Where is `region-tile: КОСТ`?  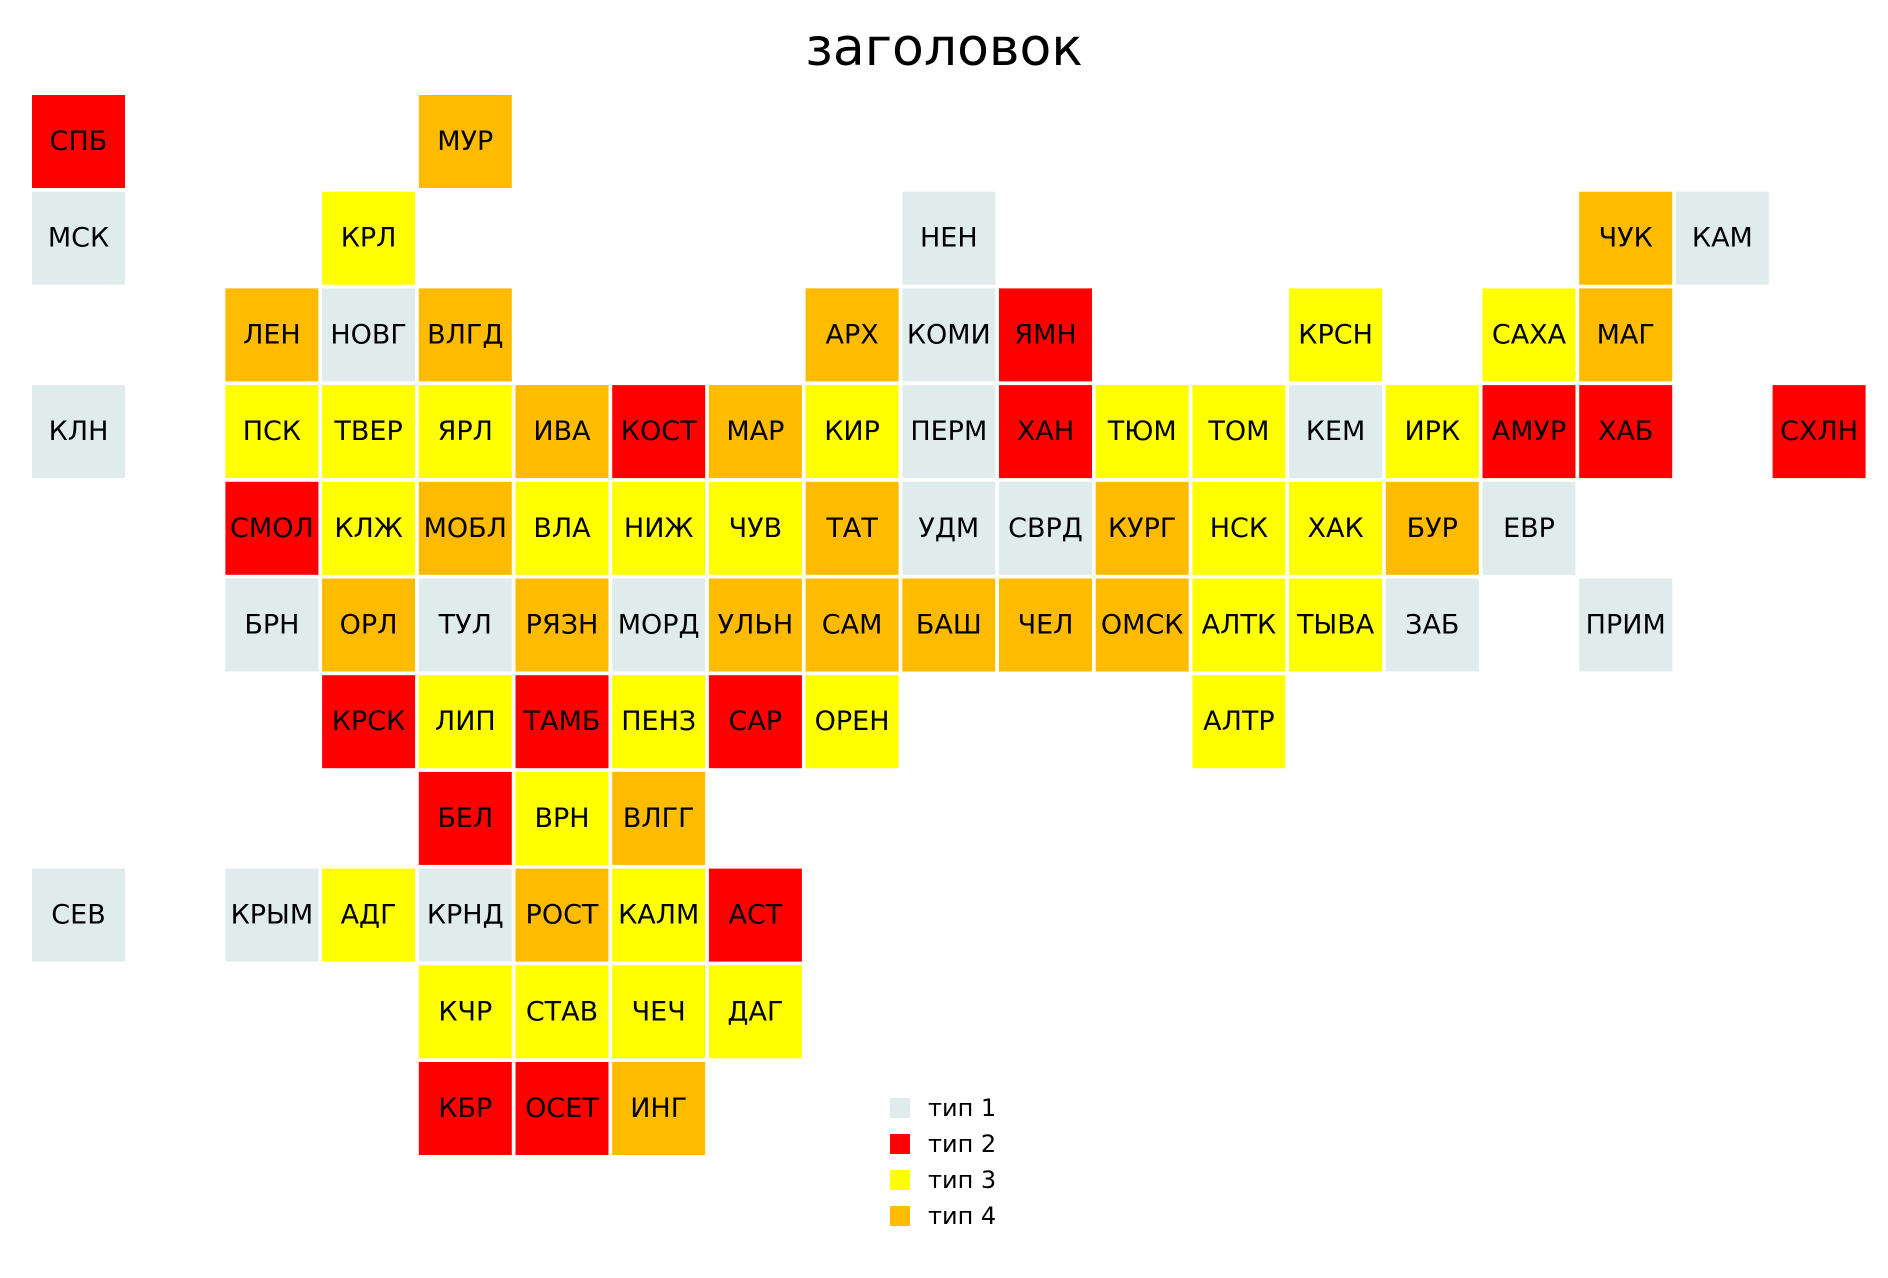 region-tile: КОСТ is located at coordinates (659, 432).